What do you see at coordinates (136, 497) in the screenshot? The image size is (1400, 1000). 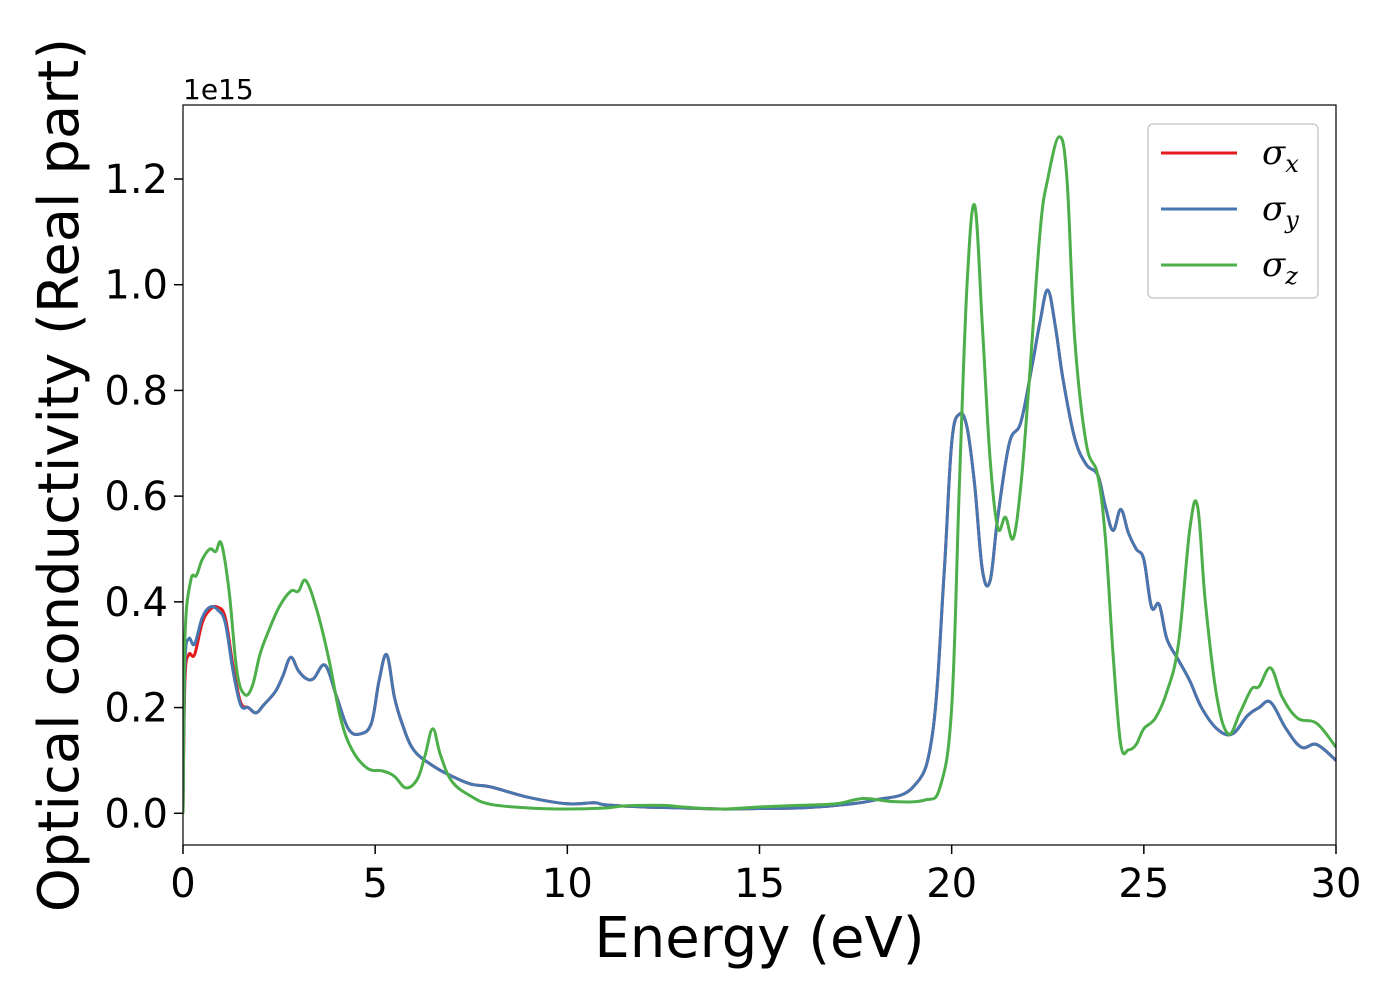 I see `y-tick-label: 0.6` at bounding box center [136, 497].